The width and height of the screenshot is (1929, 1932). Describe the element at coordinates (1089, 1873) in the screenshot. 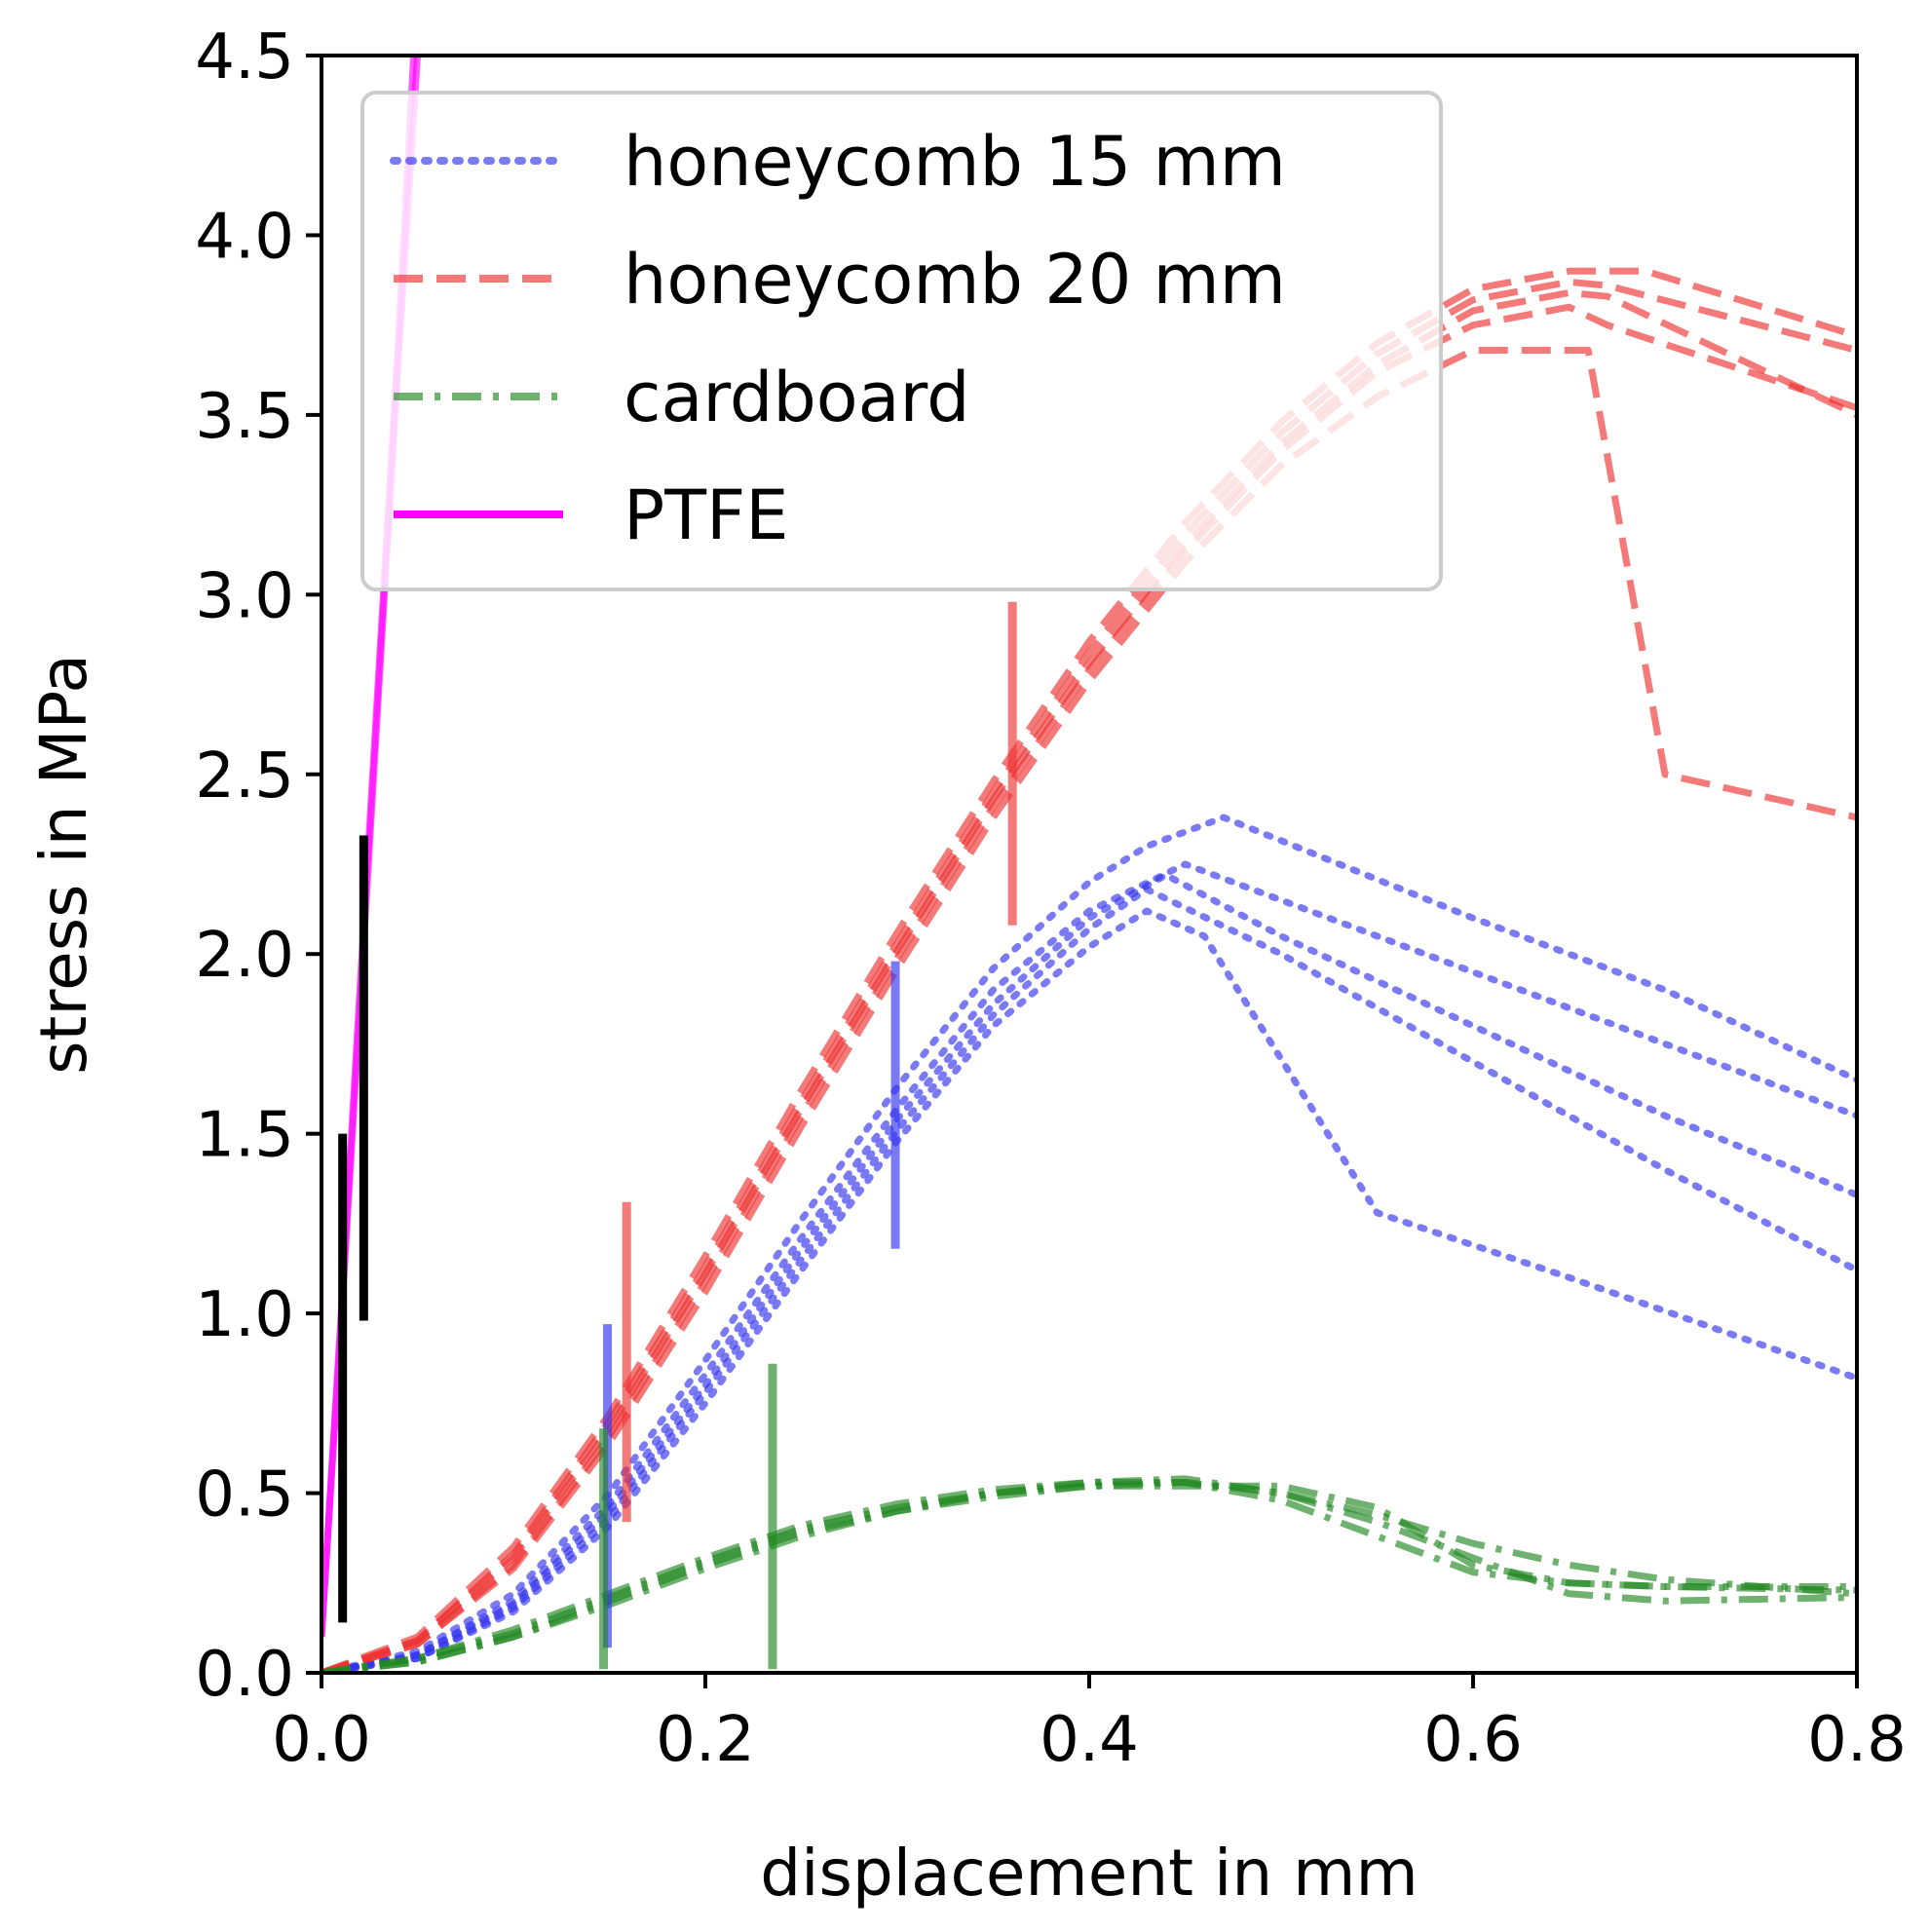

I see `x-axis-label: displacement in mm` at that location.